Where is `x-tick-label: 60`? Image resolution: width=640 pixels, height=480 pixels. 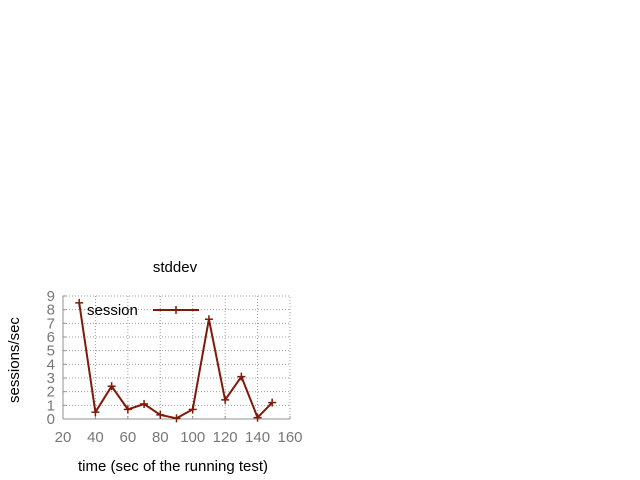
x-tick-label: 60 is located at coordinates (128, 437).